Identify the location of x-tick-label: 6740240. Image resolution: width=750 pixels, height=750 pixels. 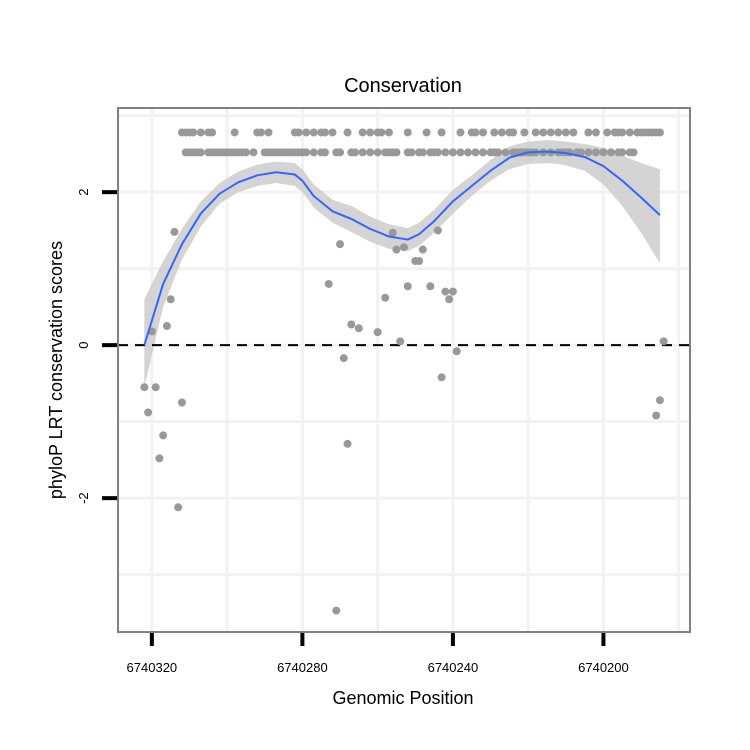
(453, 667).